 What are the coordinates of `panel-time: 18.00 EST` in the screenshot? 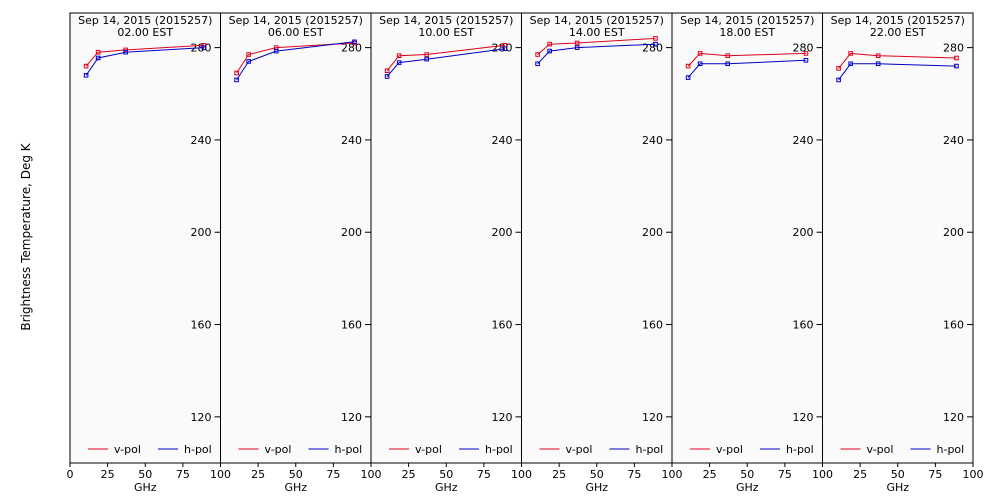 It's located at (747, 32).